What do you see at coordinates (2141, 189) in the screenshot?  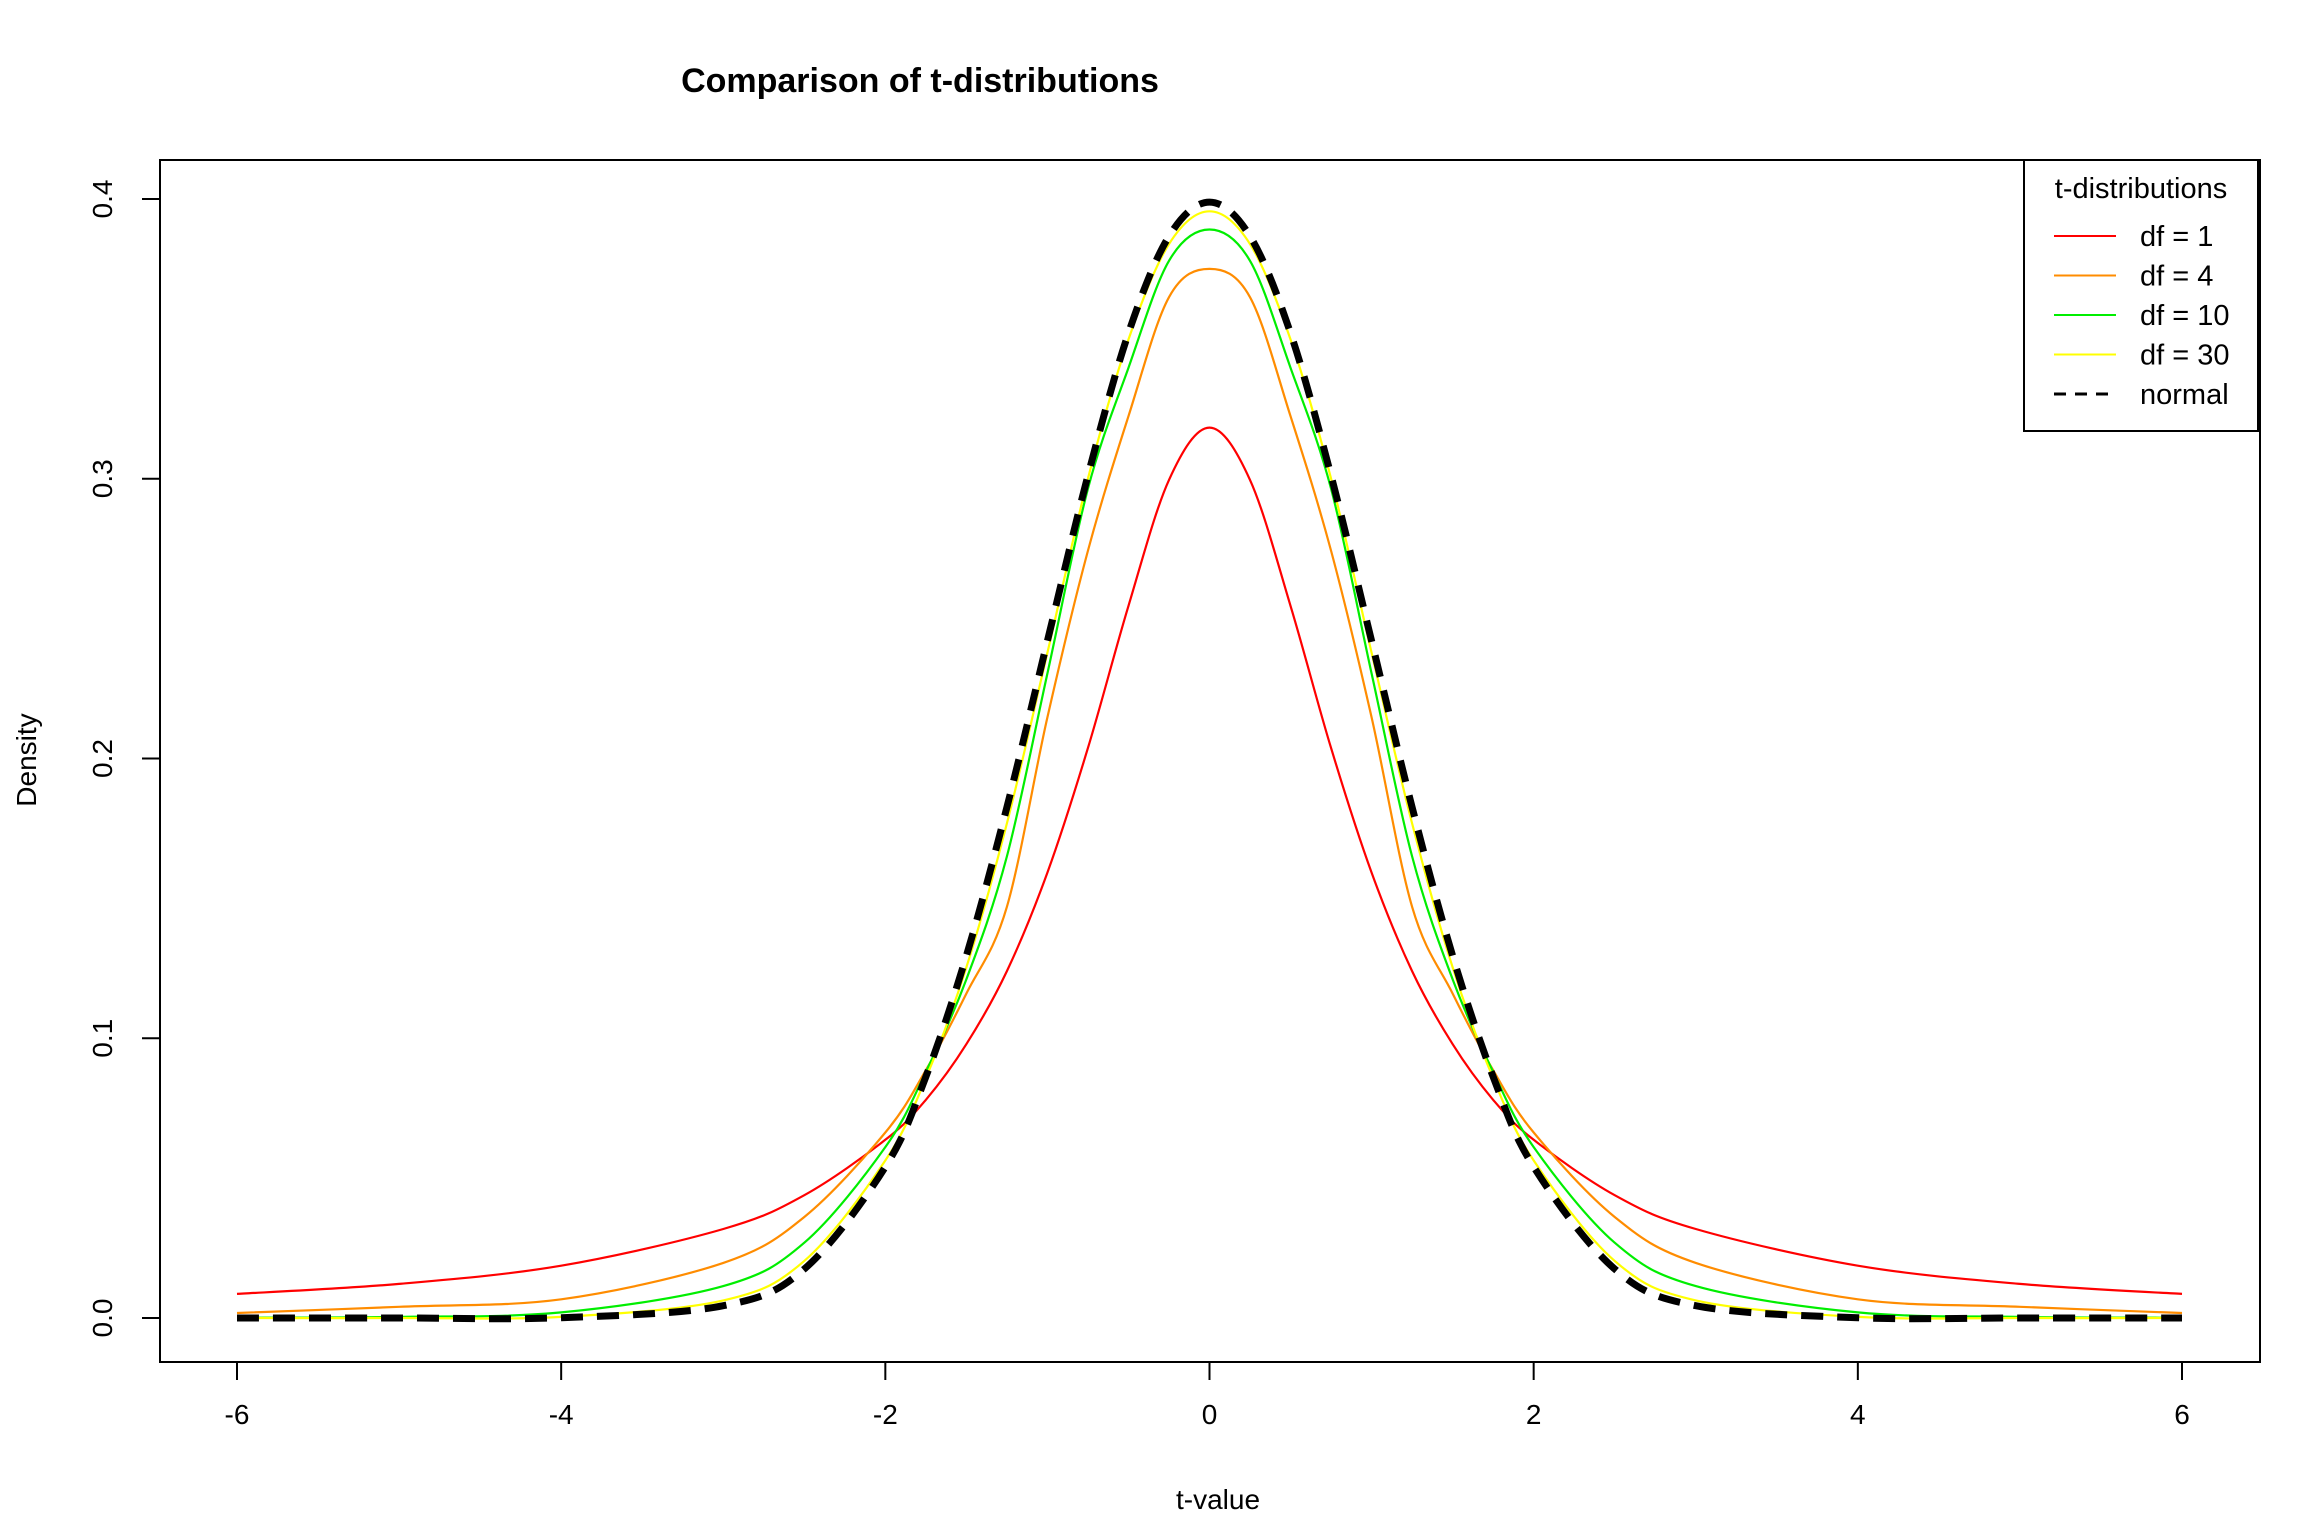 I see `legend-title: t-distributions` at bounding box center [2141, 189].